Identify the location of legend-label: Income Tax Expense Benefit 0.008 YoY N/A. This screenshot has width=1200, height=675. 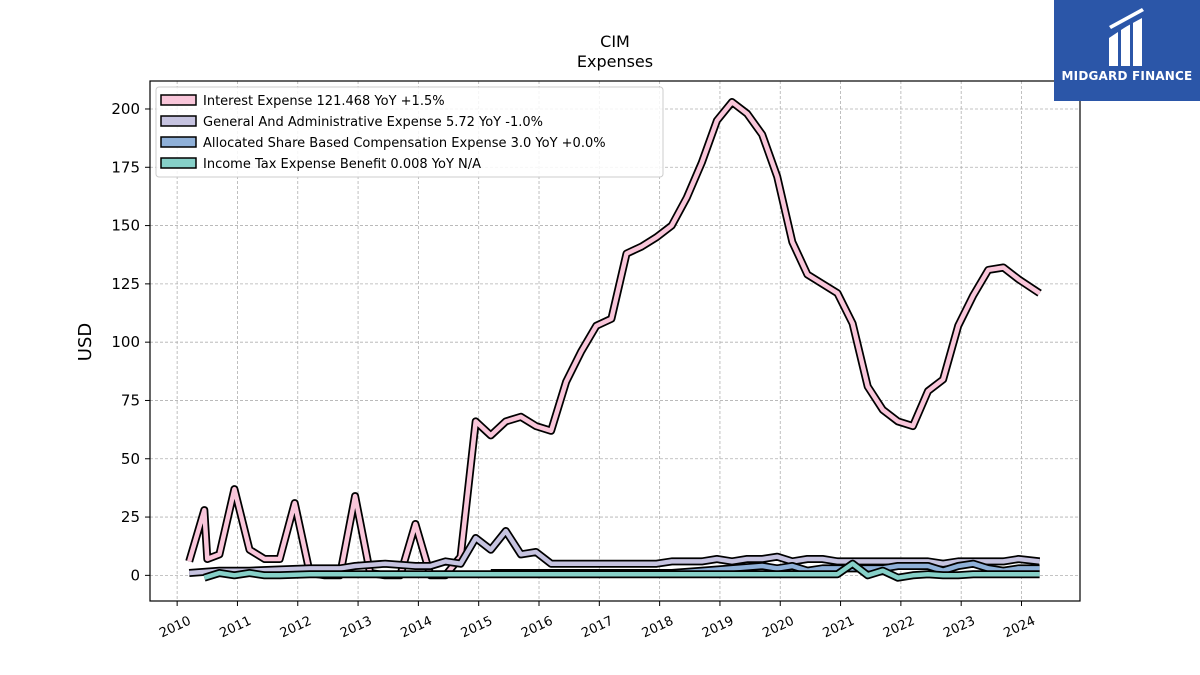
(342, 164).